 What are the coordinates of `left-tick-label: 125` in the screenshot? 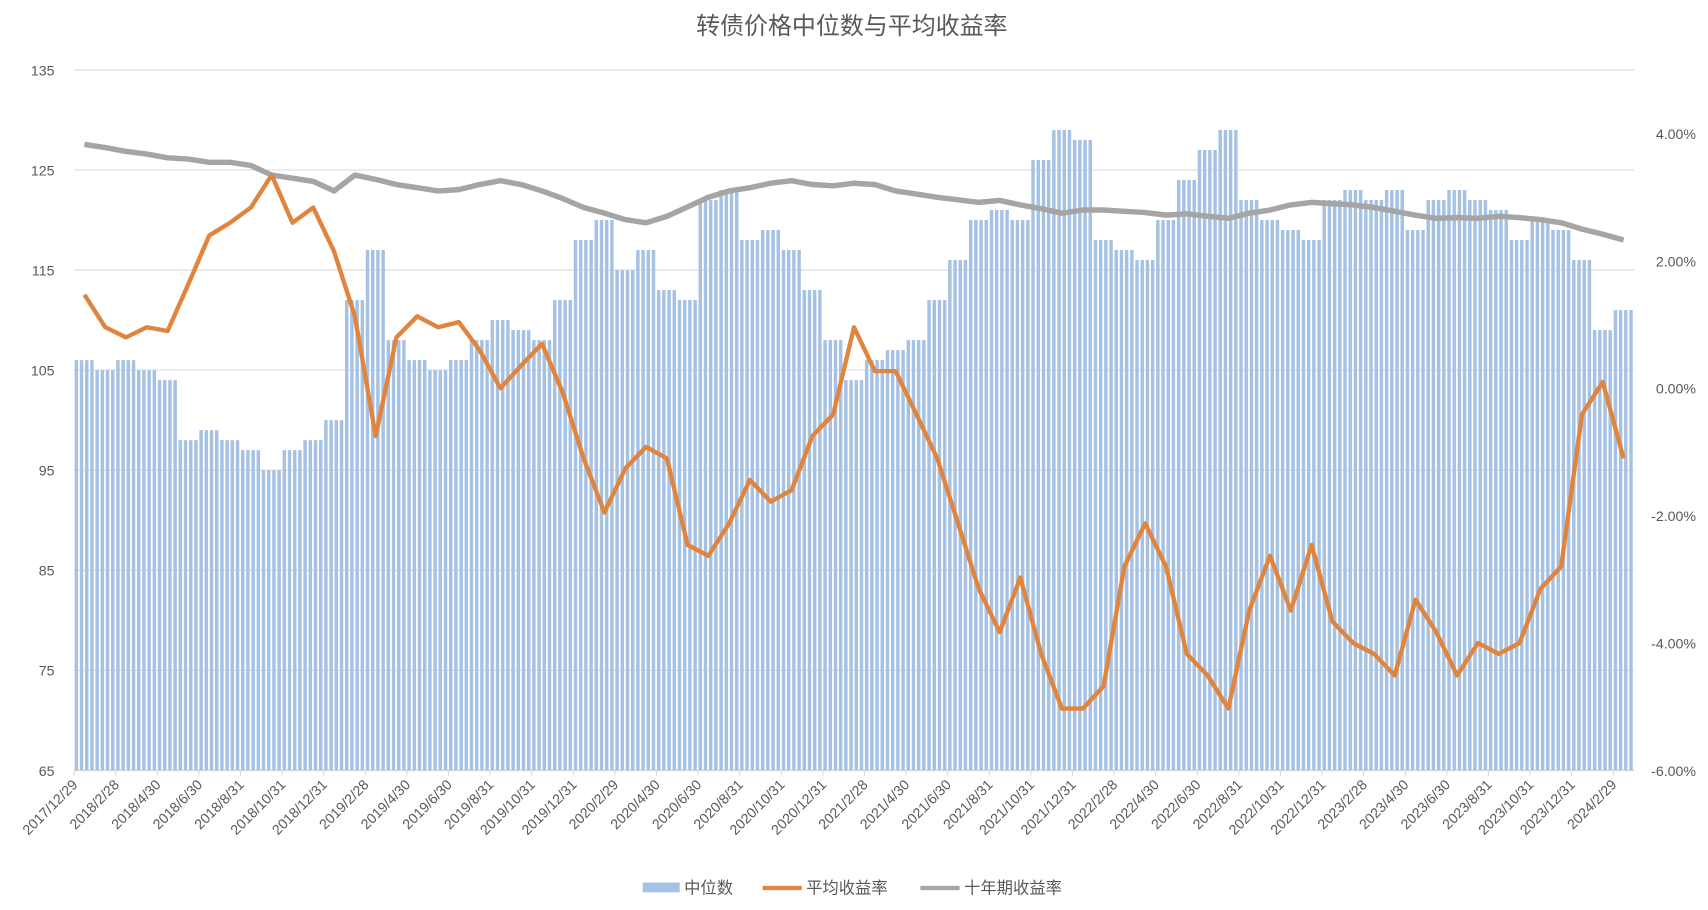 It's located at (43, 171).